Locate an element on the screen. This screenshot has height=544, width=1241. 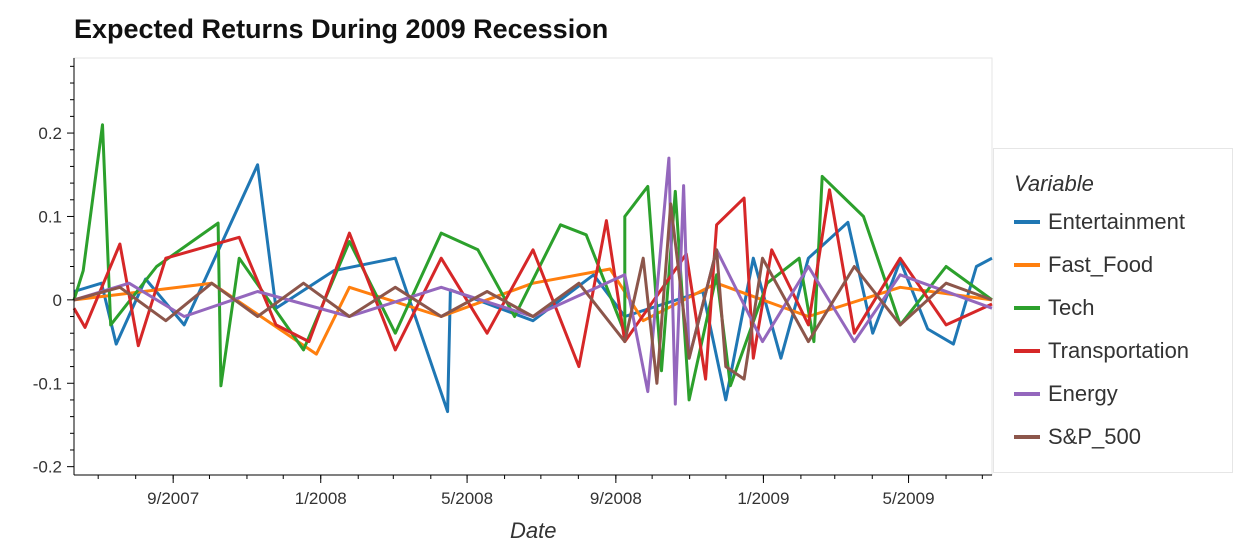
legend-item: Tech is located at coordinates (1054, 308).